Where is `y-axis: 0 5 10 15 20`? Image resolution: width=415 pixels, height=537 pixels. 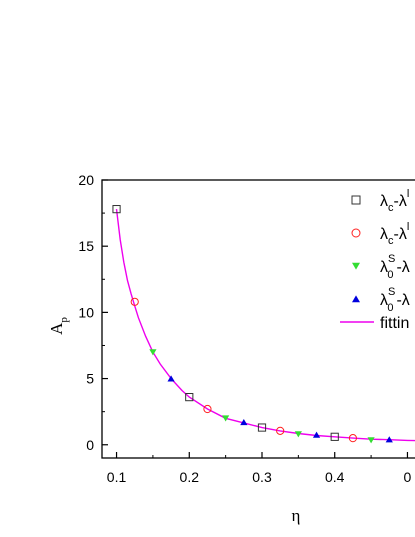
y-axis: 0 5 10 15 20 is located at coordinates (93, 312).